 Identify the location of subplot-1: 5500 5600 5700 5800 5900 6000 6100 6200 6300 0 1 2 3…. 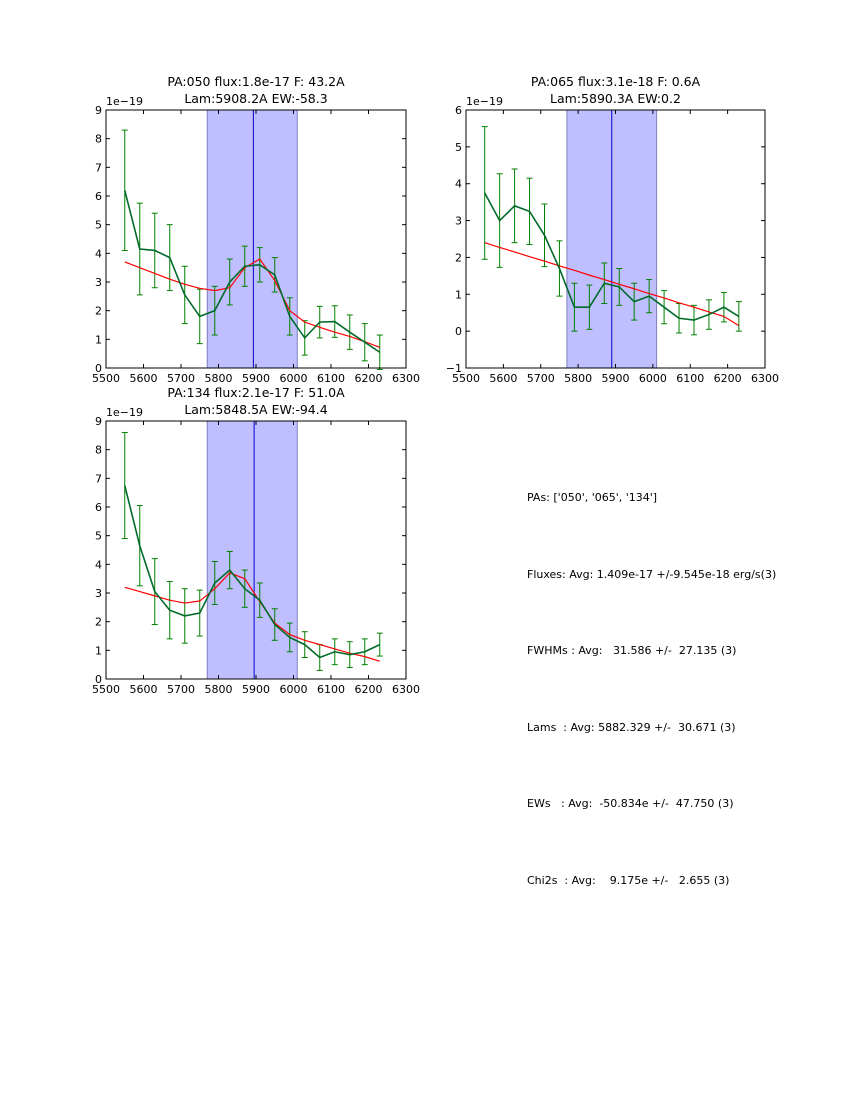
(256, 229).